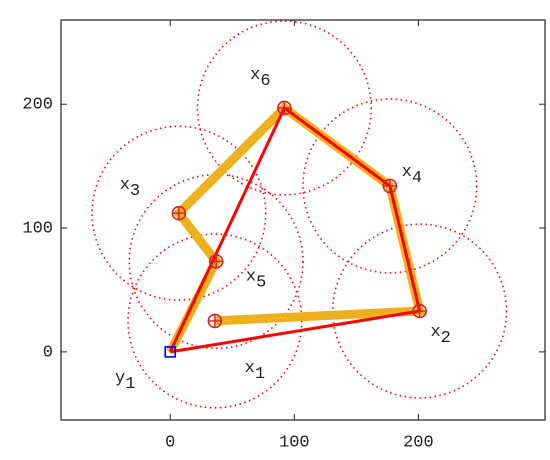 The height and width of the screenshot is (460, 550). I want to click on node-label: x6, so click(260, 78).